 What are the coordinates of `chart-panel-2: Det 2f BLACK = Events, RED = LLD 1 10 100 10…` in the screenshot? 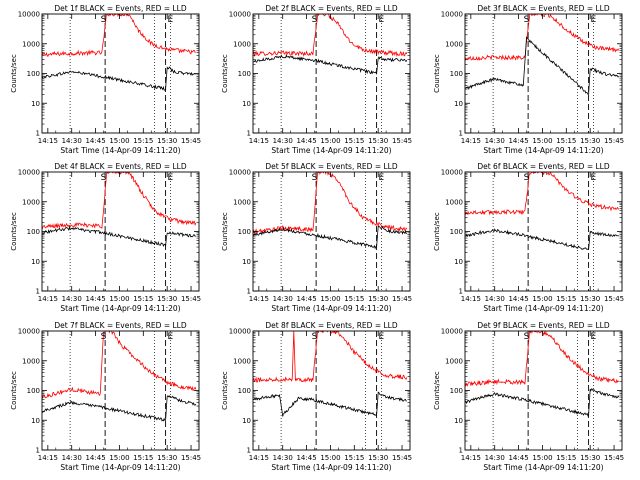 It's located at (316, 79).